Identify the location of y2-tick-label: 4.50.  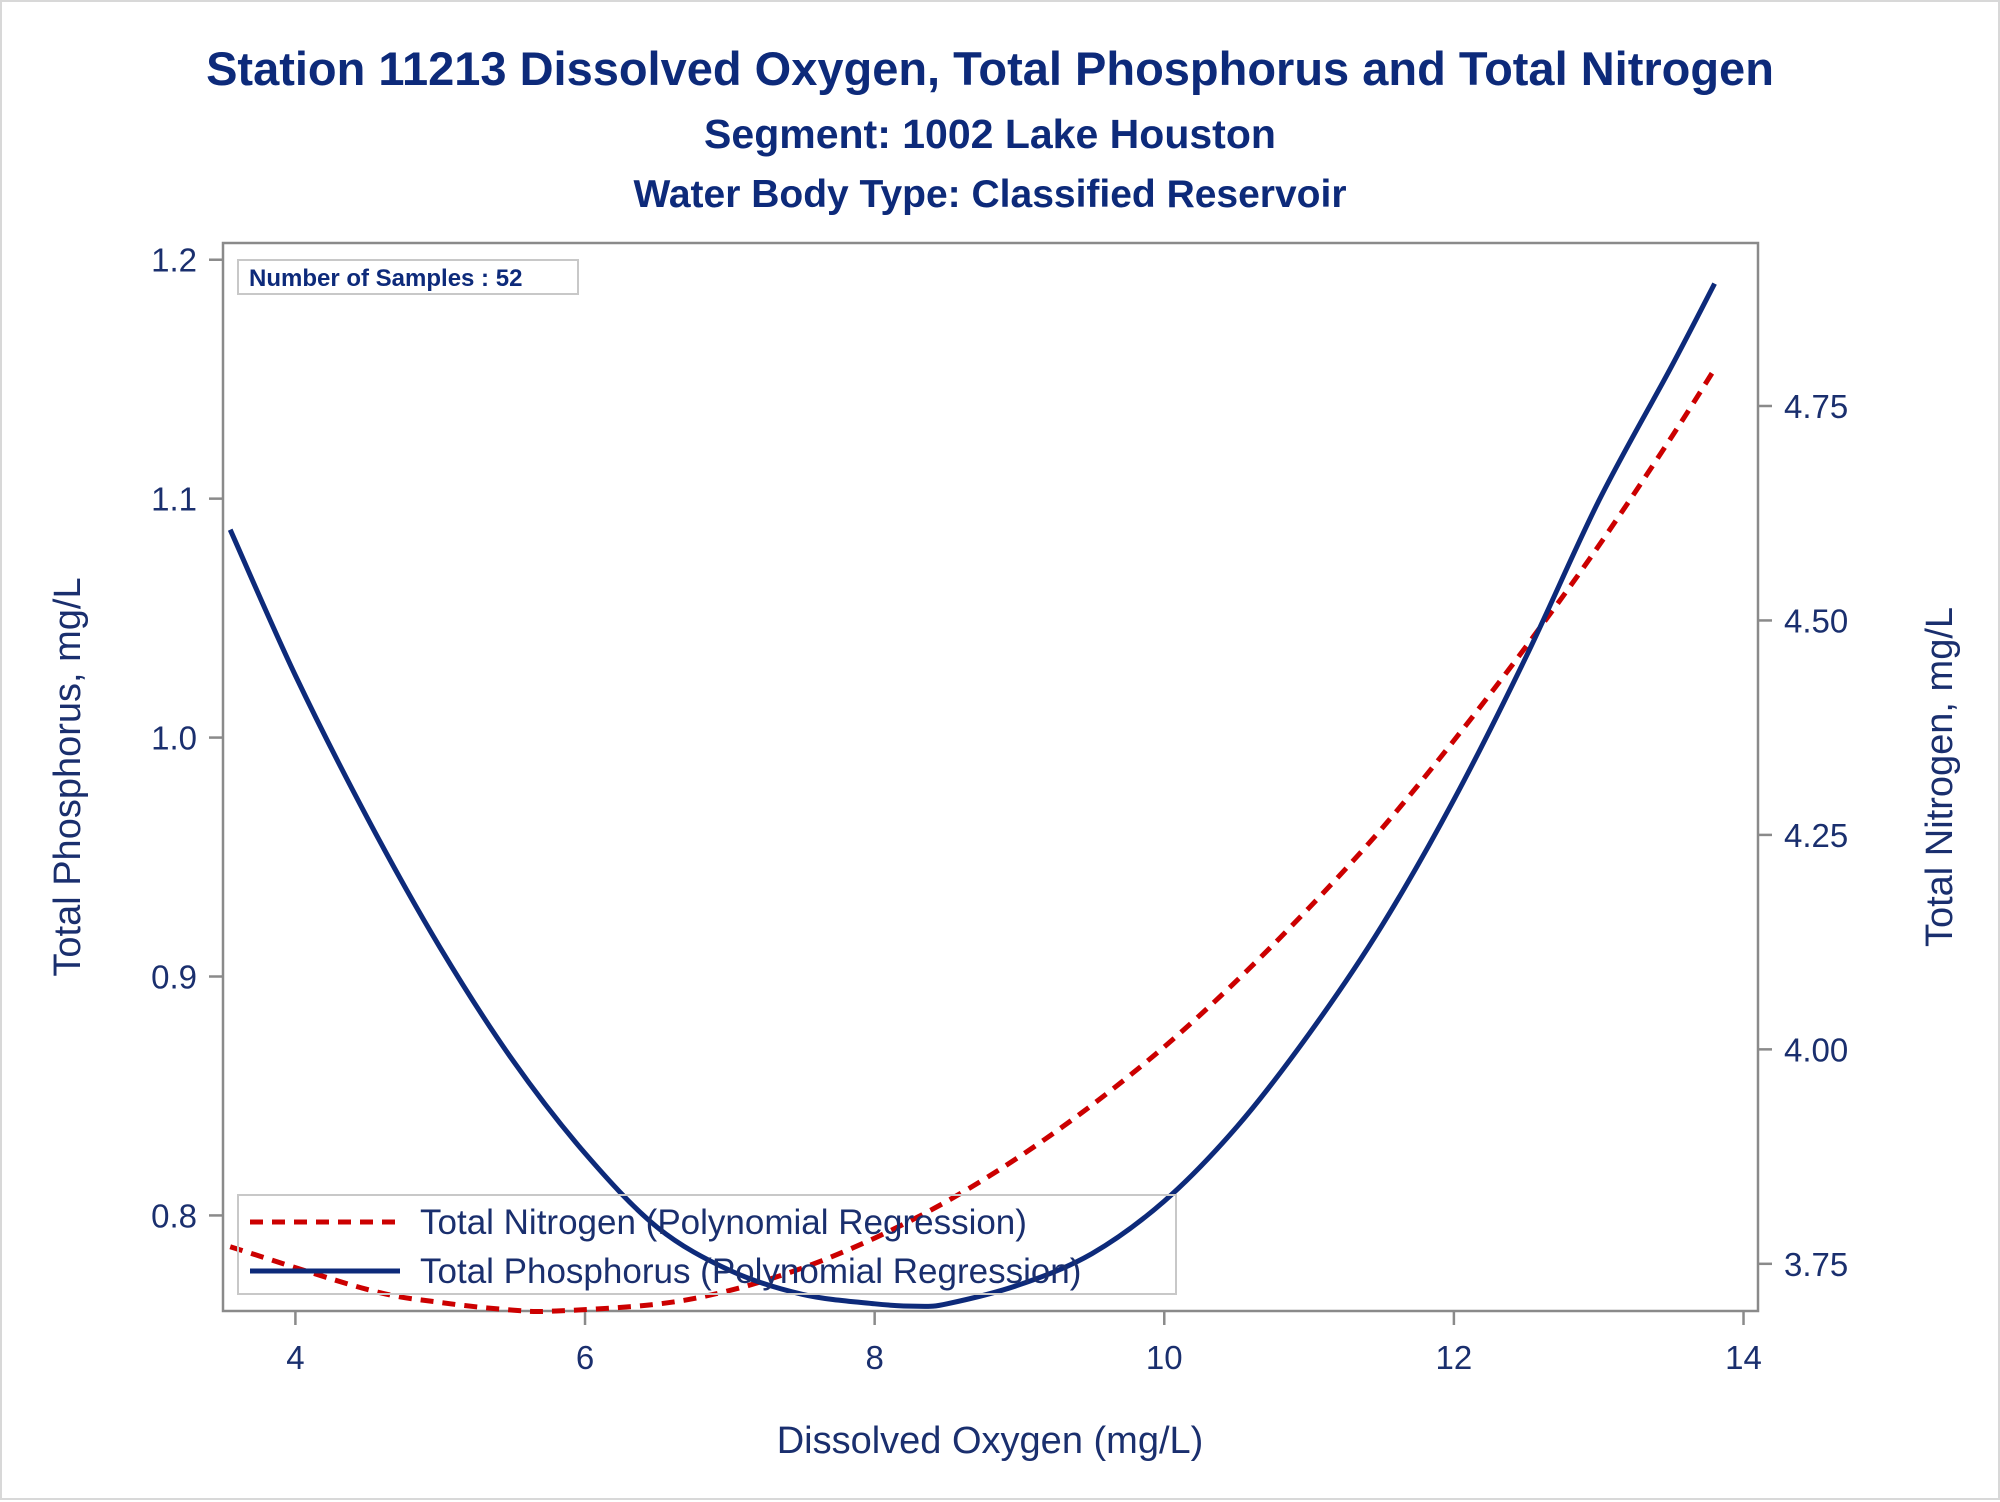
(1816, 620).